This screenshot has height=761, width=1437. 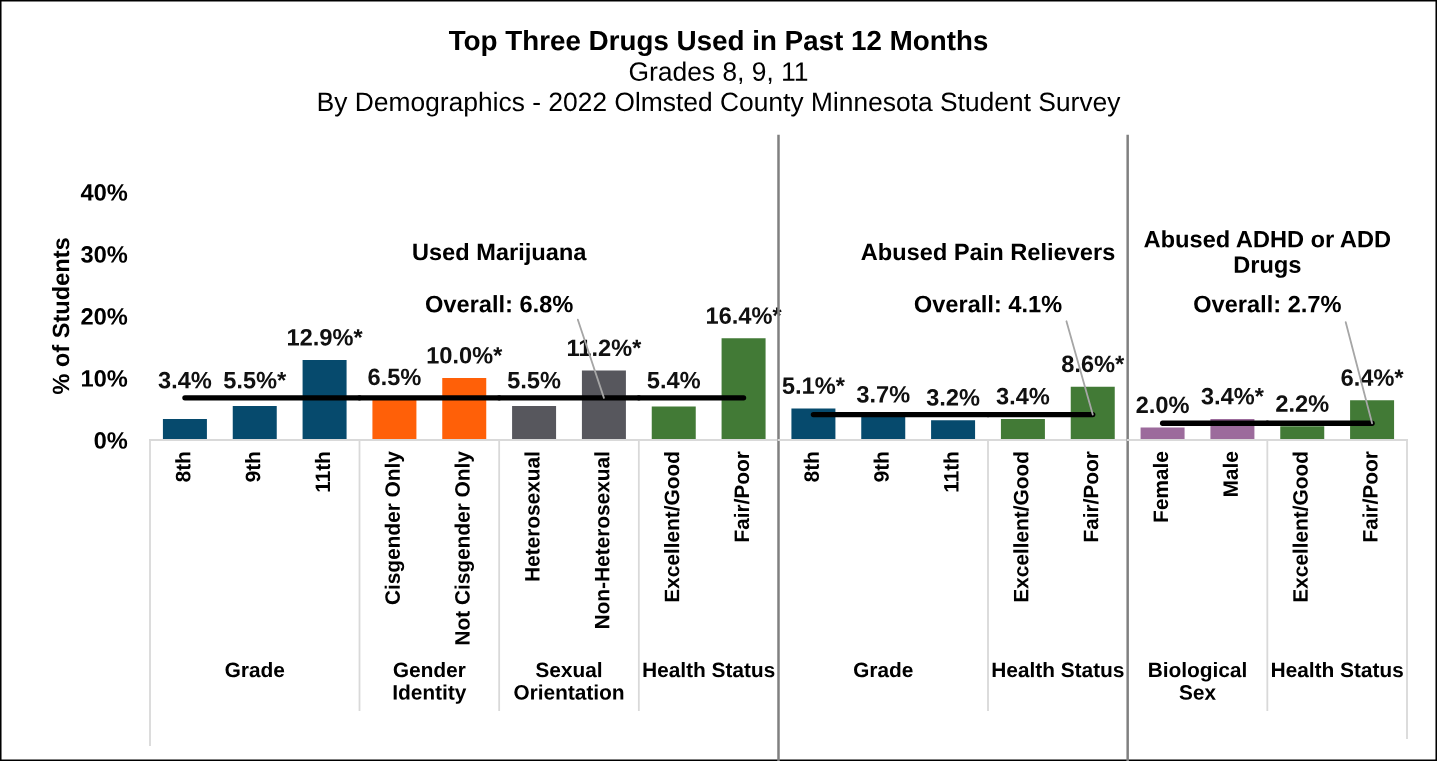 I want to click on x-axis-title: Biological Sex, so click(x=1197, y=681).